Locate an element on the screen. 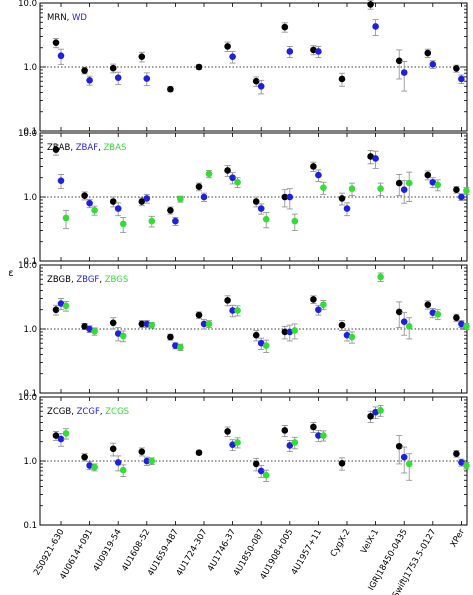 This screenshot has height=595, width=473. legend-entry: ZCGS is located at coordinates (117, 412).